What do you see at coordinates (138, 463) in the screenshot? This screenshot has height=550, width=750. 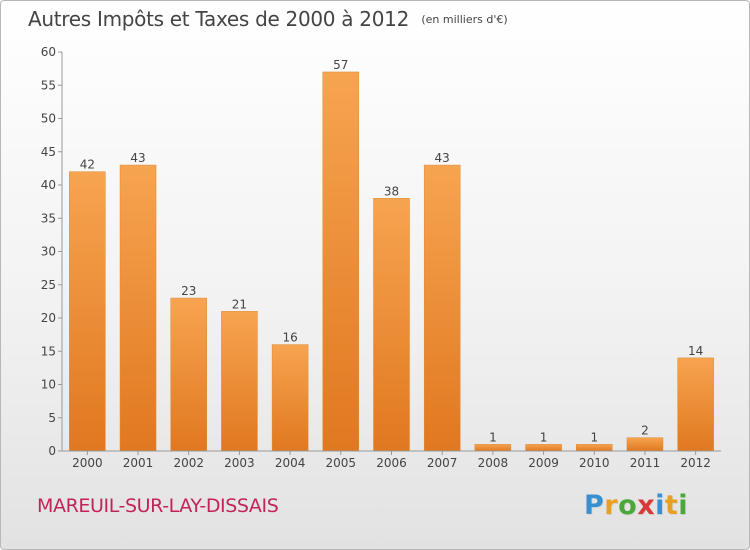 I see `x-tick-label: 2001` at bounding box center [138, 463].